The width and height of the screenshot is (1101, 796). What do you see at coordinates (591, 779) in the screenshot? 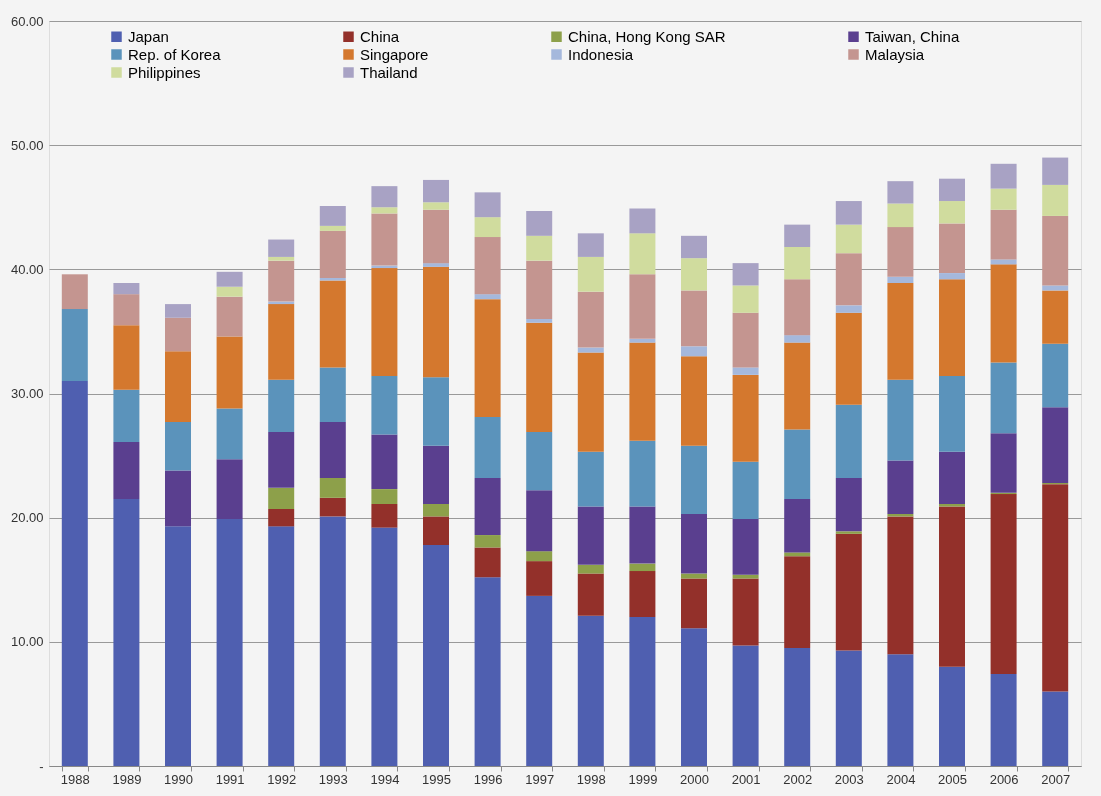
I see `x-tick-label: 1998` at bounding box center [591, 779].